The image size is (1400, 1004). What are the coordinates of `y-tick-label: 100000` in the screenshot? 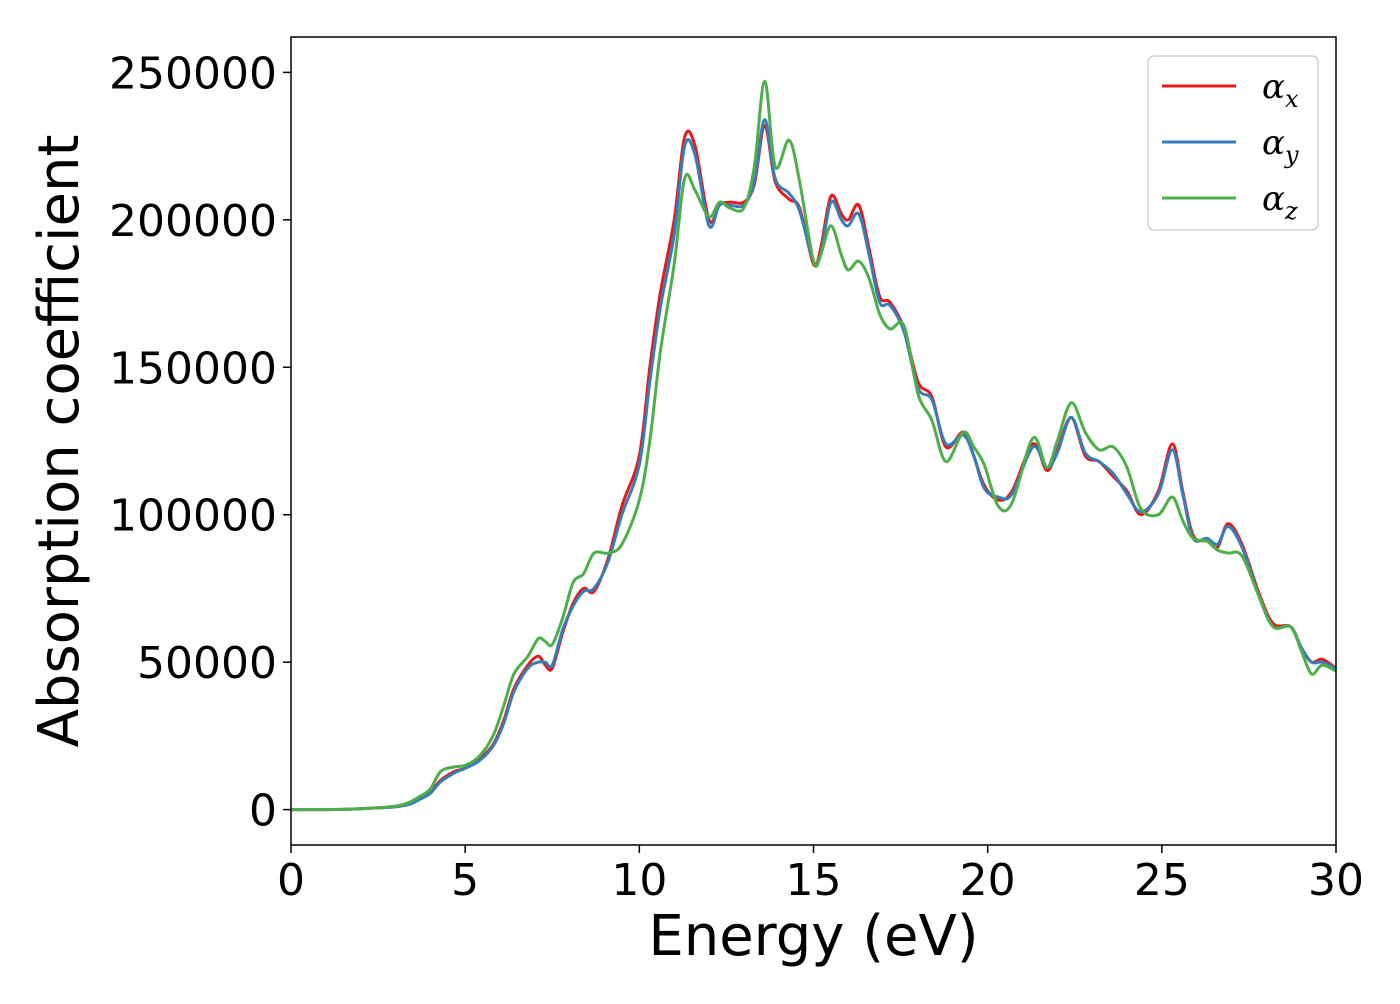 It's located at (193, 516).